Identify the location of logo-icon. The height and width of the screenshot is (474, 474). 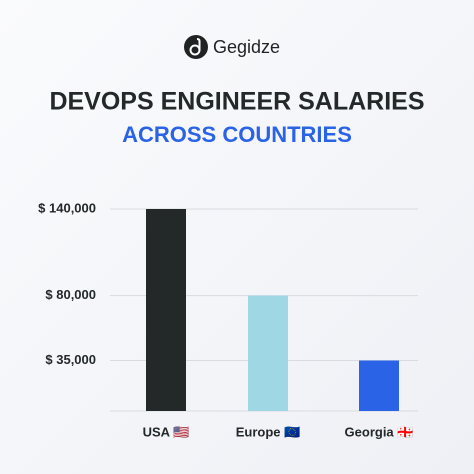
(196, 47).